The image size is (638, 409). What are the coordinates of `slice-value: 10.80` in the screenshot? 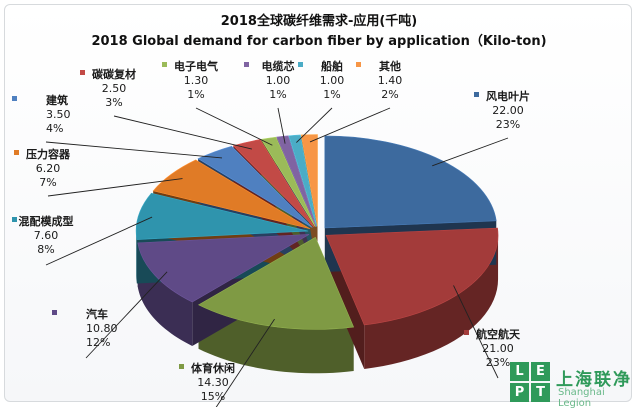 It's located at (102, 328).